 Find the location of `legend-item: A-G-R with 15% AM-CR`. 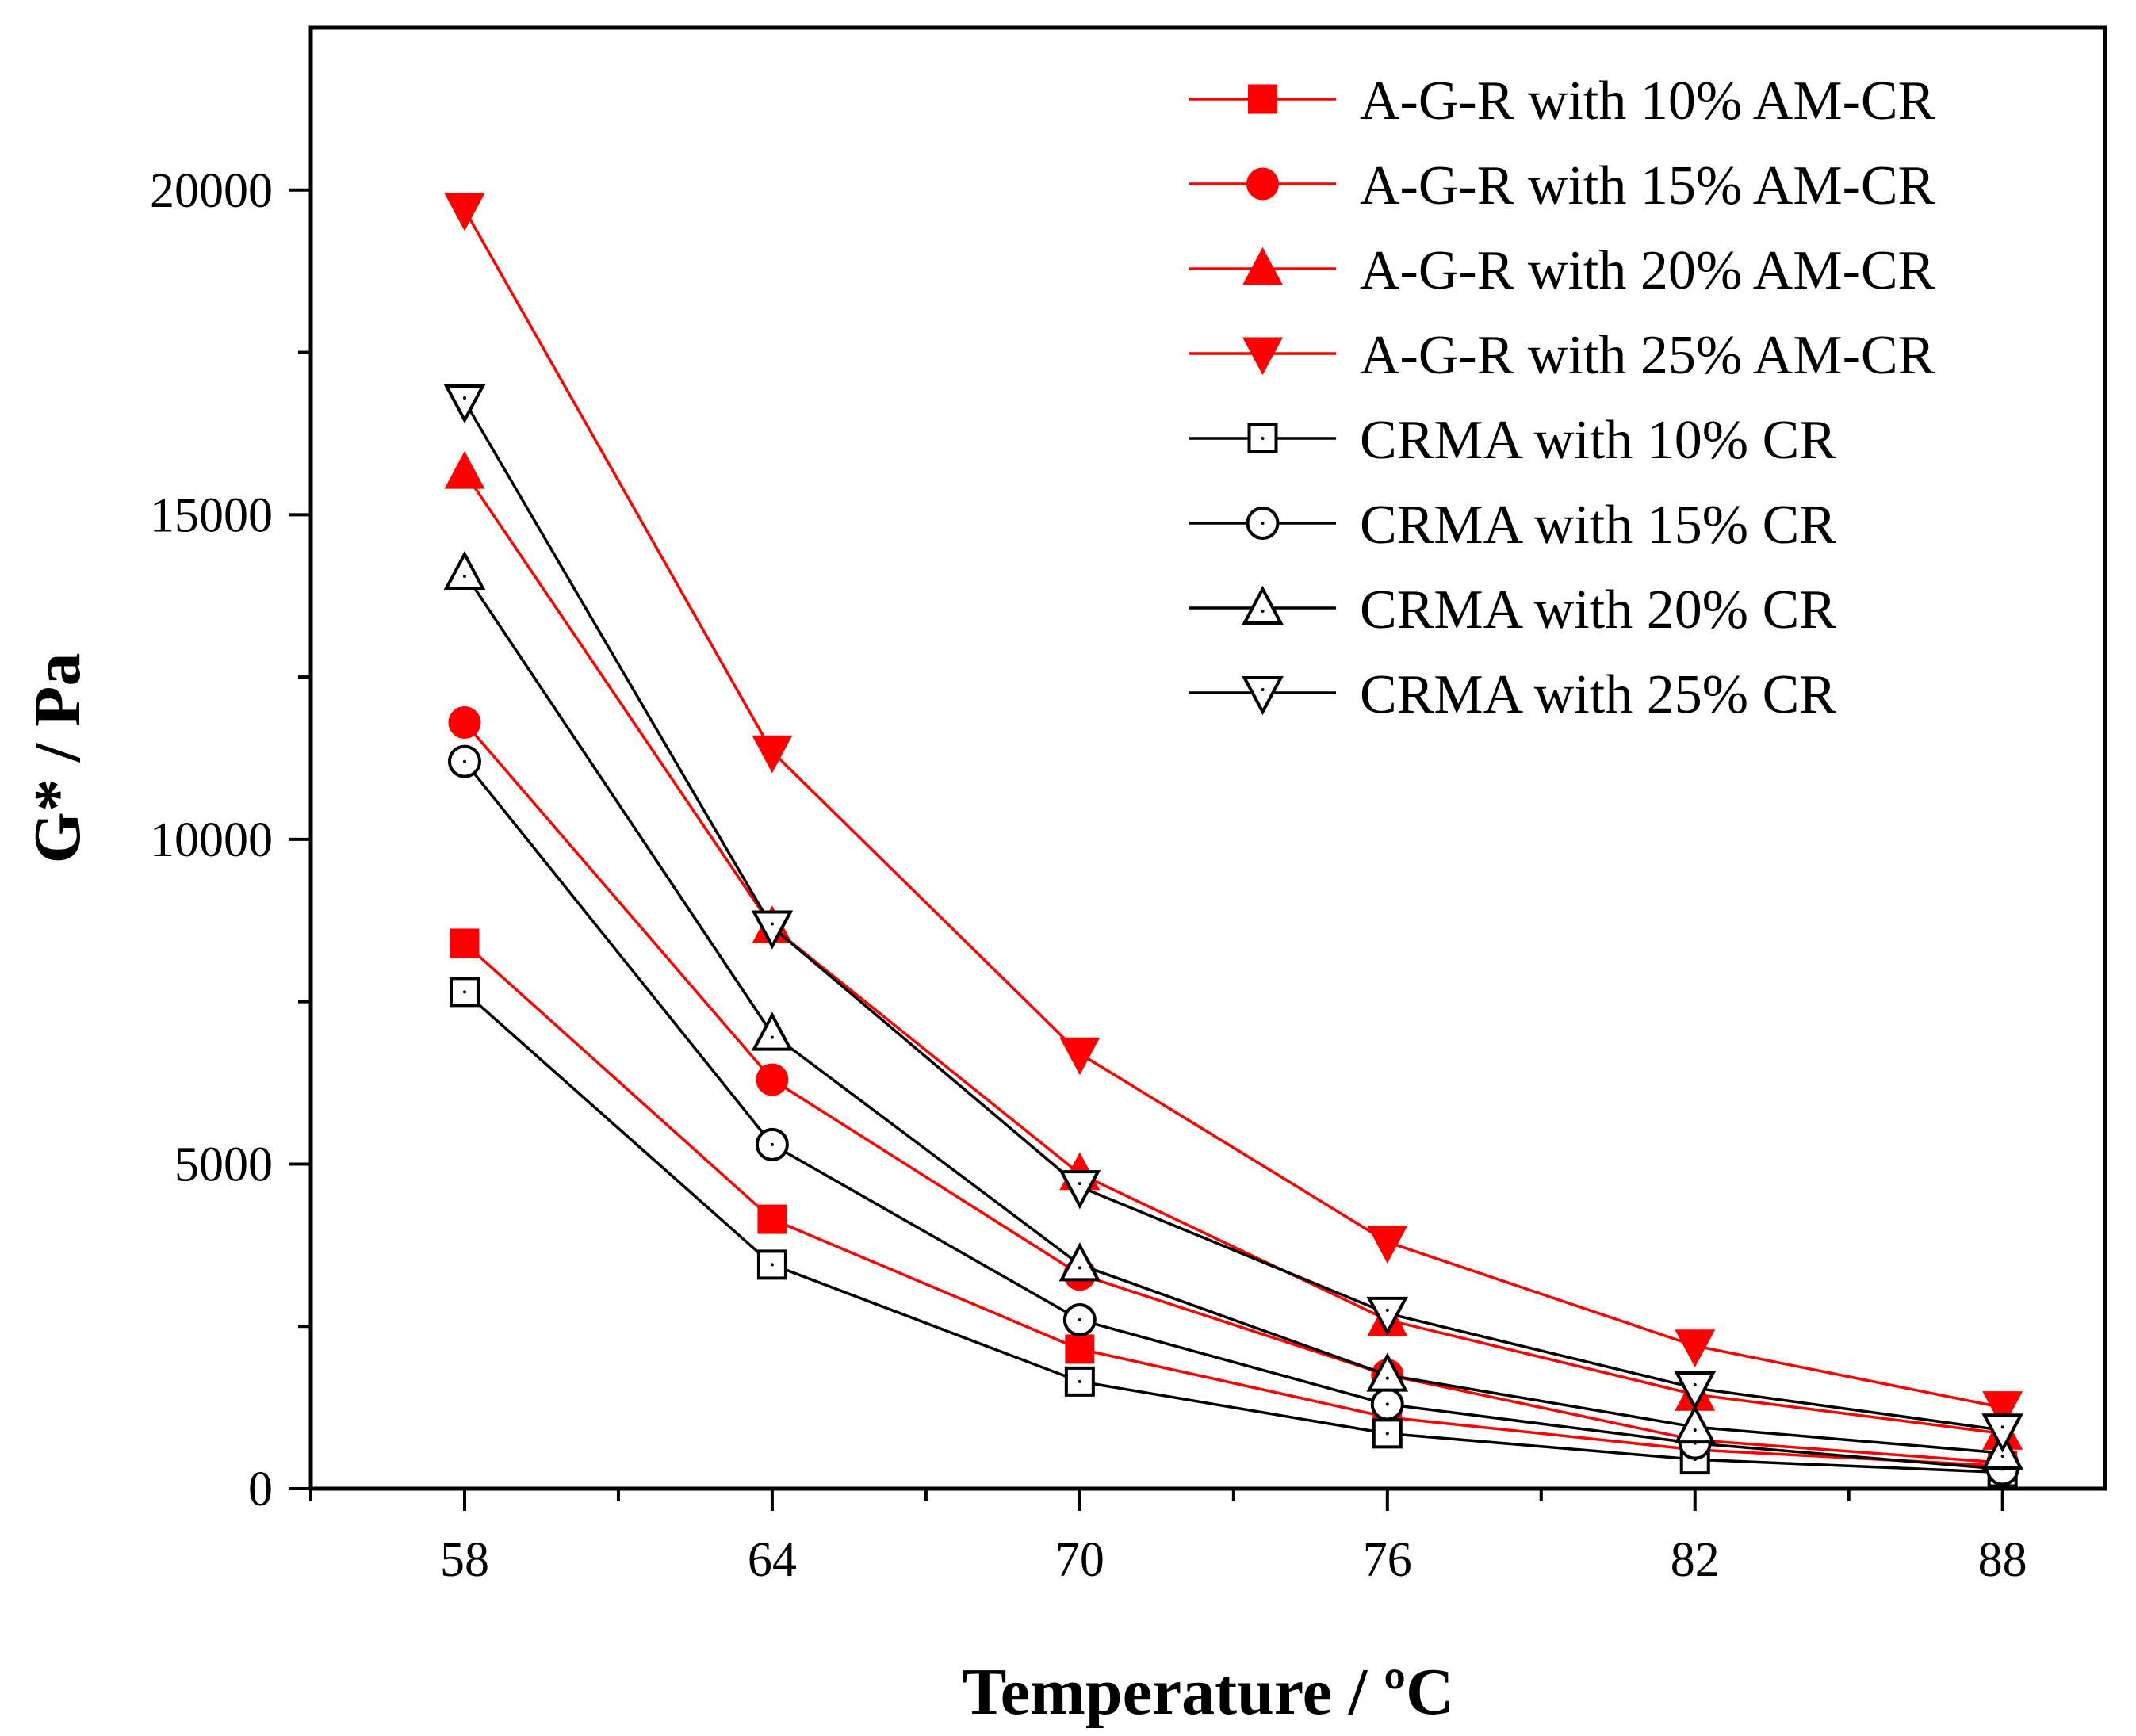

legend-item: A-G-R with 15% AM-CR is located at coordinates (1562, 185).